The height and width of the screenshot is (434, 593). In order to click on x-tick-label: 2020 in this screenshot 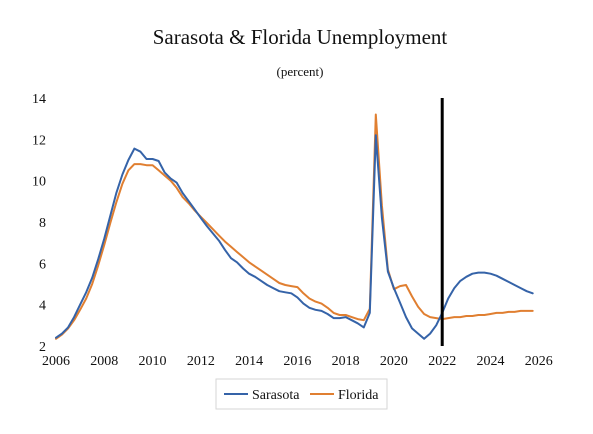, I will do `click(394, 361)`.